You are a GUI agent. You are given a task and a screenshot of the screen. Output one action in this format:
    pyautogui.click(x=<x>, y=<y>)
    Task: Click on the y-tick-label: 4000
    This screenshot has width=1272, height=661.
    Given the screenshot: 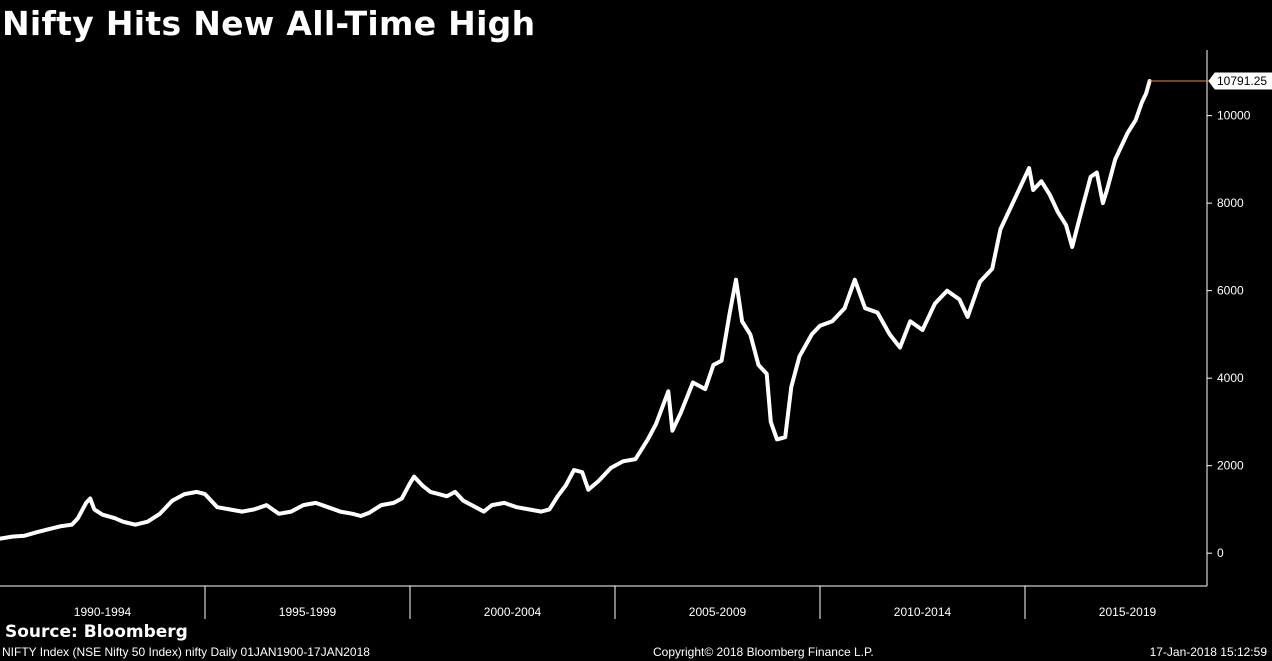 What is the action you would take?
    pyautogui.click(x=1230, y=378)
    